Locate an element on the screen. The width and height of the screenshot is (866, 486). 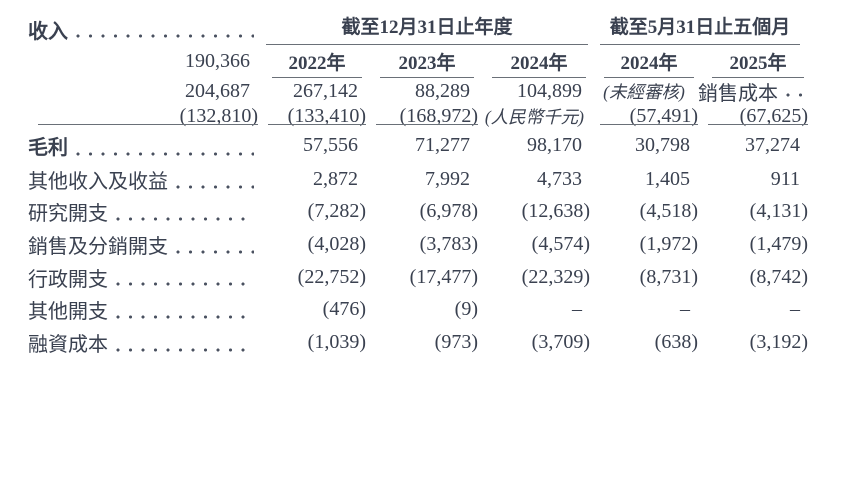
value-cell: (132,810) is located at coordinates (143, 116).